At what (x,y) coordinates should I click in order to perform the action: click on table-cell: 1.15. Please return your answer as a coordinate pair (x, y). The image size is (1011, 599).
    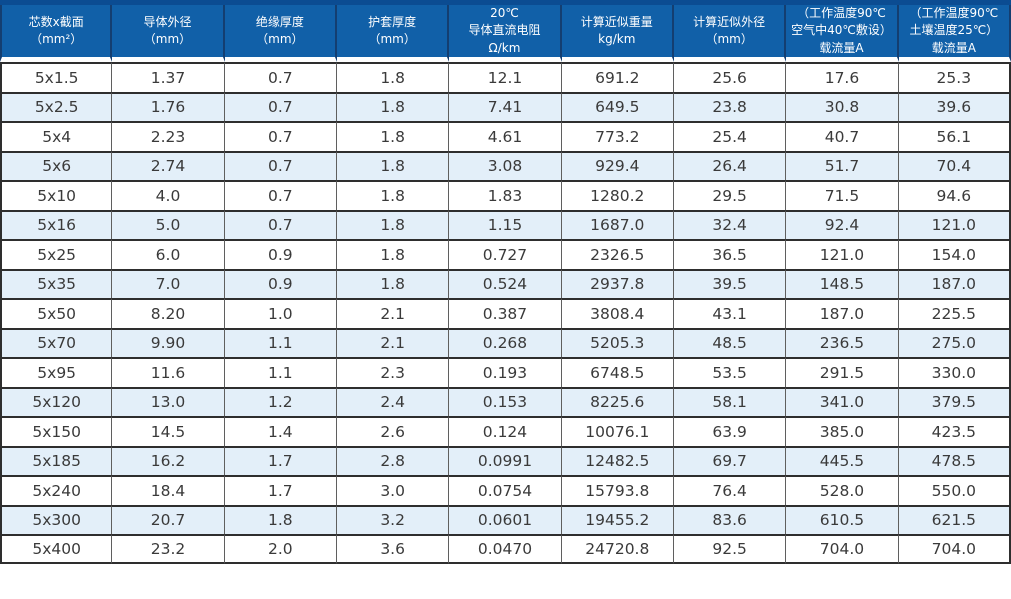
    Looking at the image, I should click on (505, 224).